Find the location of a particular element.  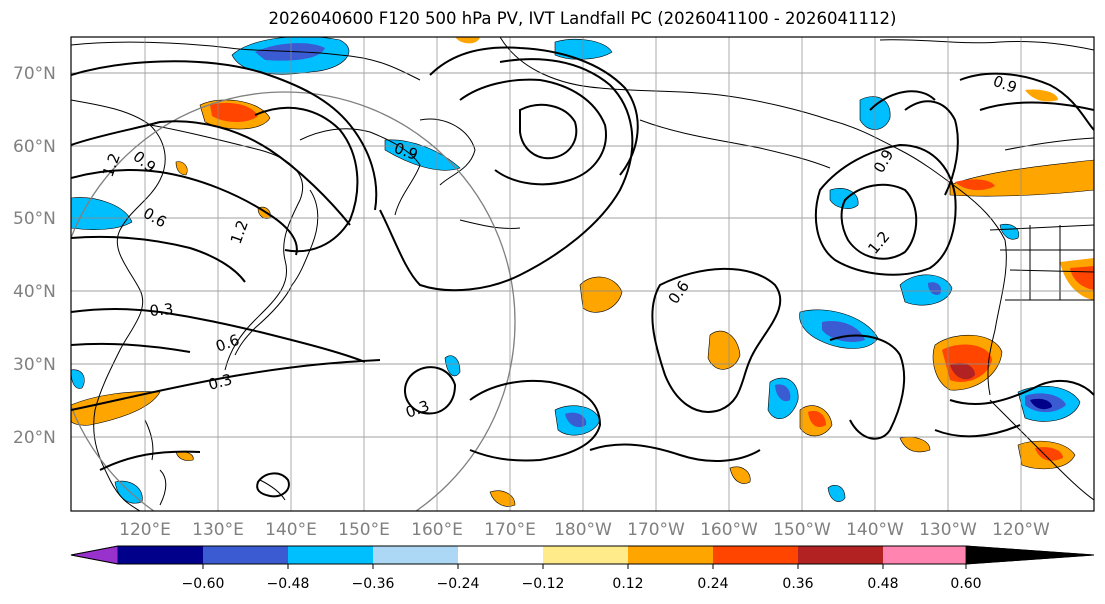

lon-label: 140°W is located at coordinates (875, 530).